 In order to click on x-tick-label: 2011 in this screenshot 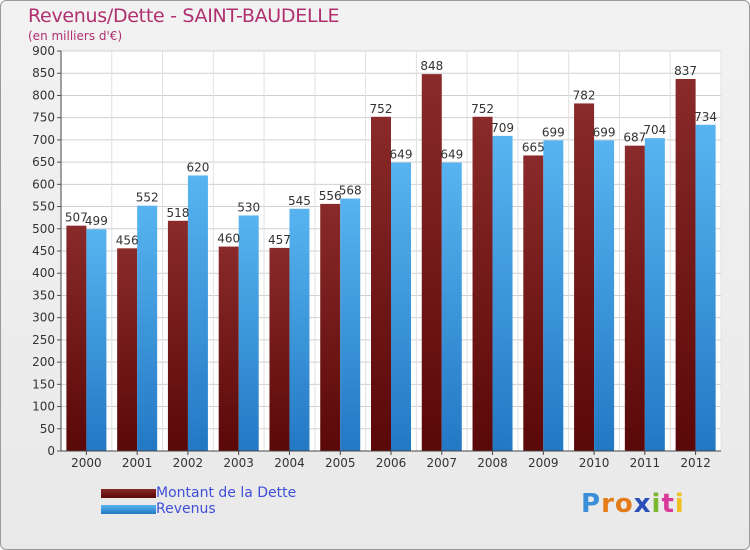, I will do `click(645, 463)`.